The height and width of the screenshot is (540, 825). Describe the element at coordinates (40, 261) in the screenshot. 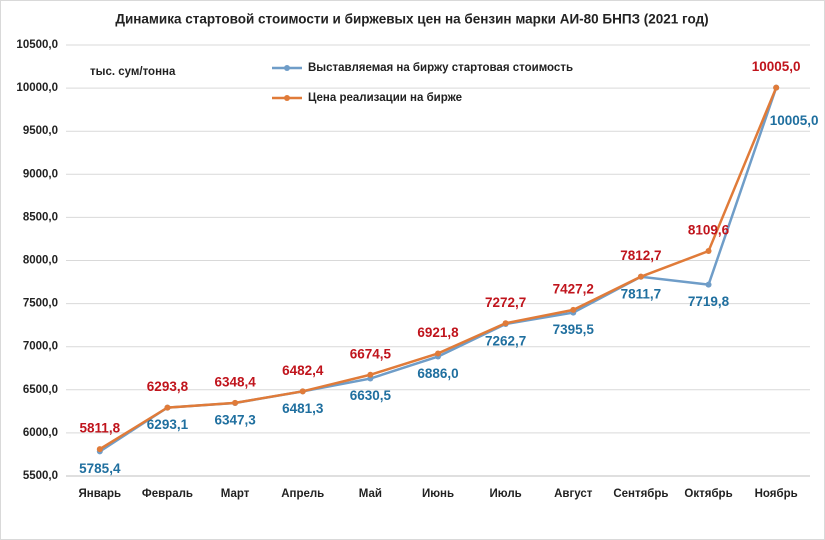

I see `y-tick-label: 8000,0` at that location.